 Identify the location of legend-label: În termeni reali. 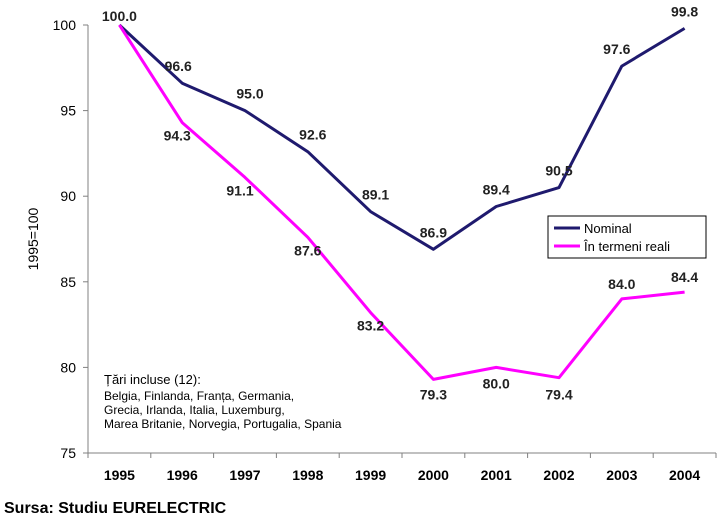
(626, 246).